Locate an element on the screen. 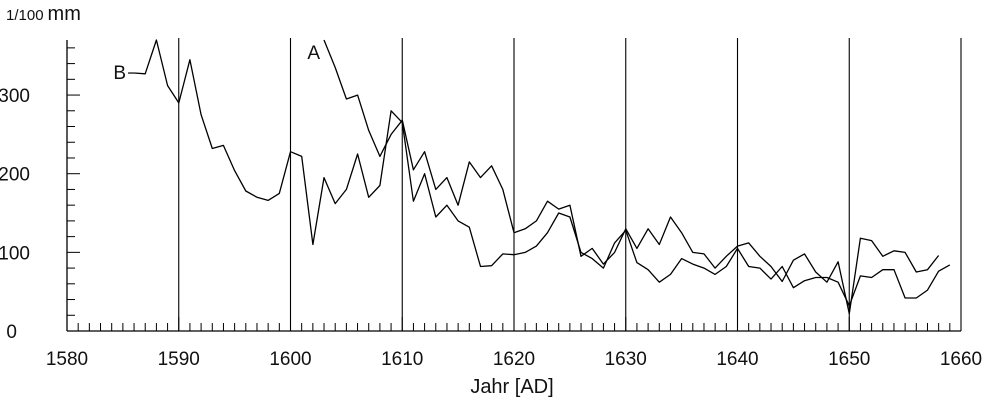 This screenshot has width=1000, height=404. x-axis-ticks: 1580 1590 1600 1610 1620 1630 1640 1650 1660 is located at coordinates (514, 343).